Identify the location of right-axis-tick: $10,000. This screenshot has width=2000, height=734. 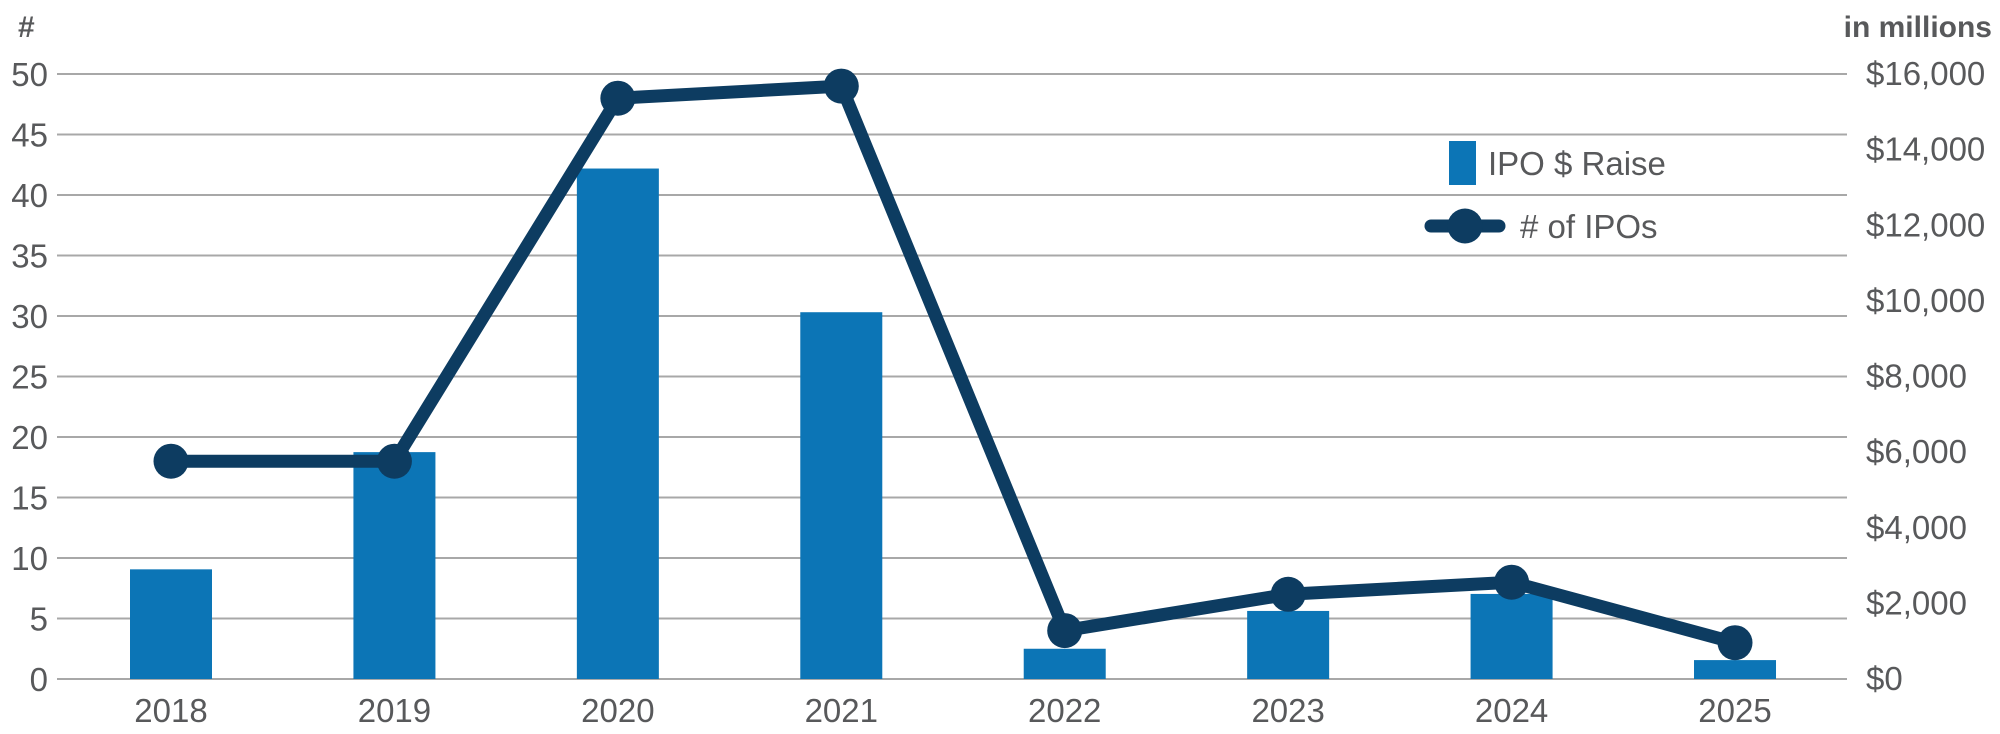
(1925, 300).